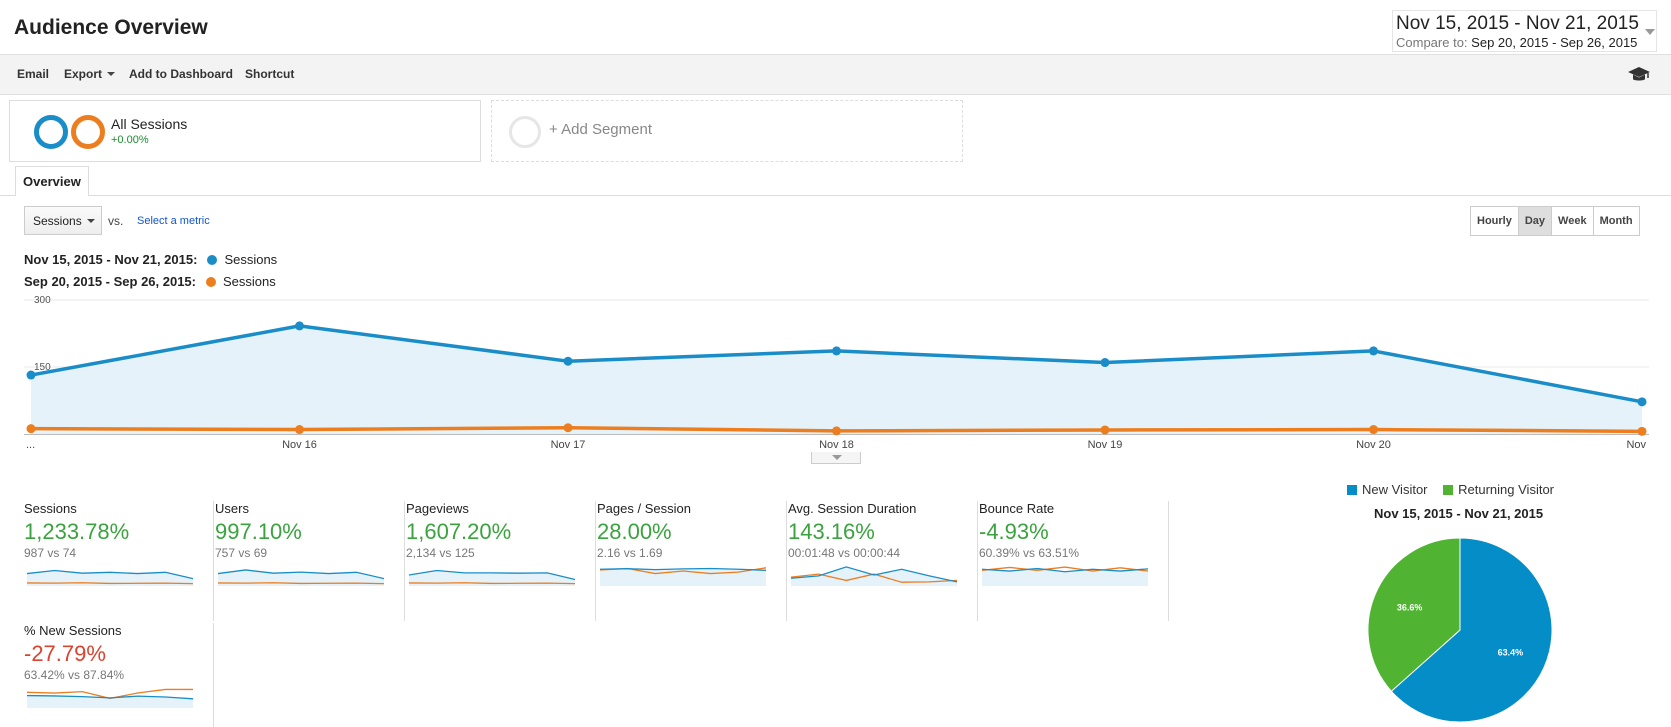 Image resolution: width=1671 pixels, height=727 pixels. What do you see at coordinates (74, 675) in the screenshot?
I see `metric-comparison: 63.42% vs 87.84%` at bounding box center [74, 675].